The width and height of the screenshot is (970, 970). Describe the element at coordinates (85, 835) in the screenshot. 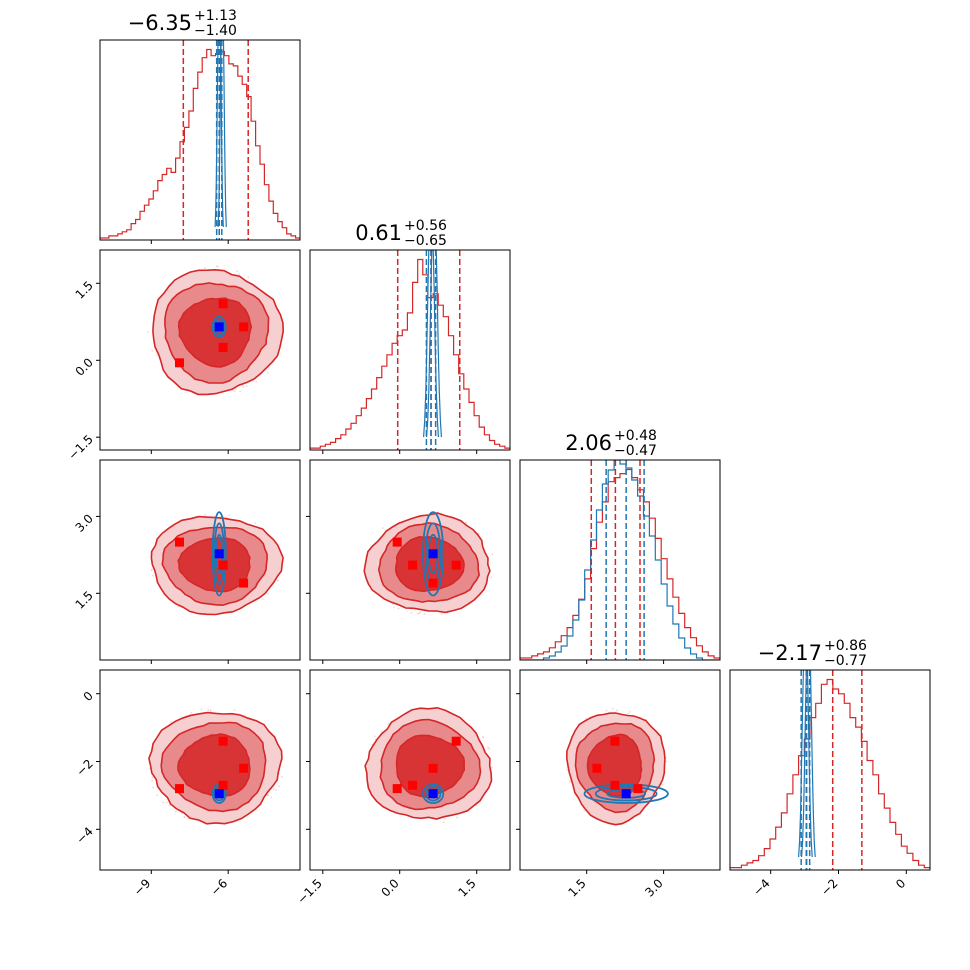

I see `y-tick-label: −4` at that location.